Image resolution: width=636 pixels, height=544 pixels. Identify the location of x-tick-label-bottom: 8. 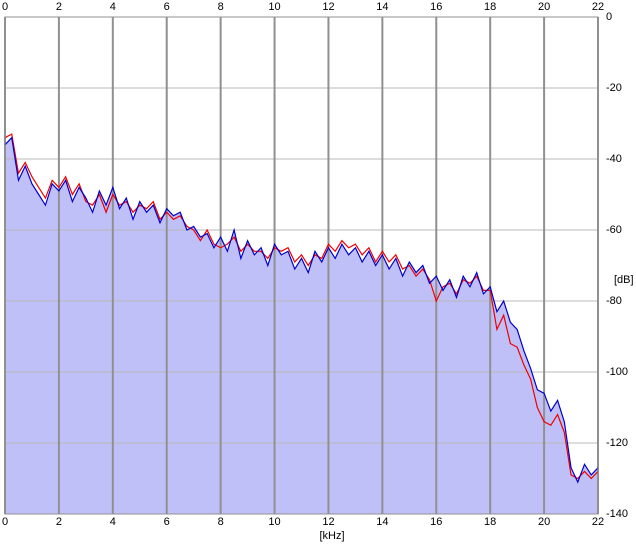
(221, 522).